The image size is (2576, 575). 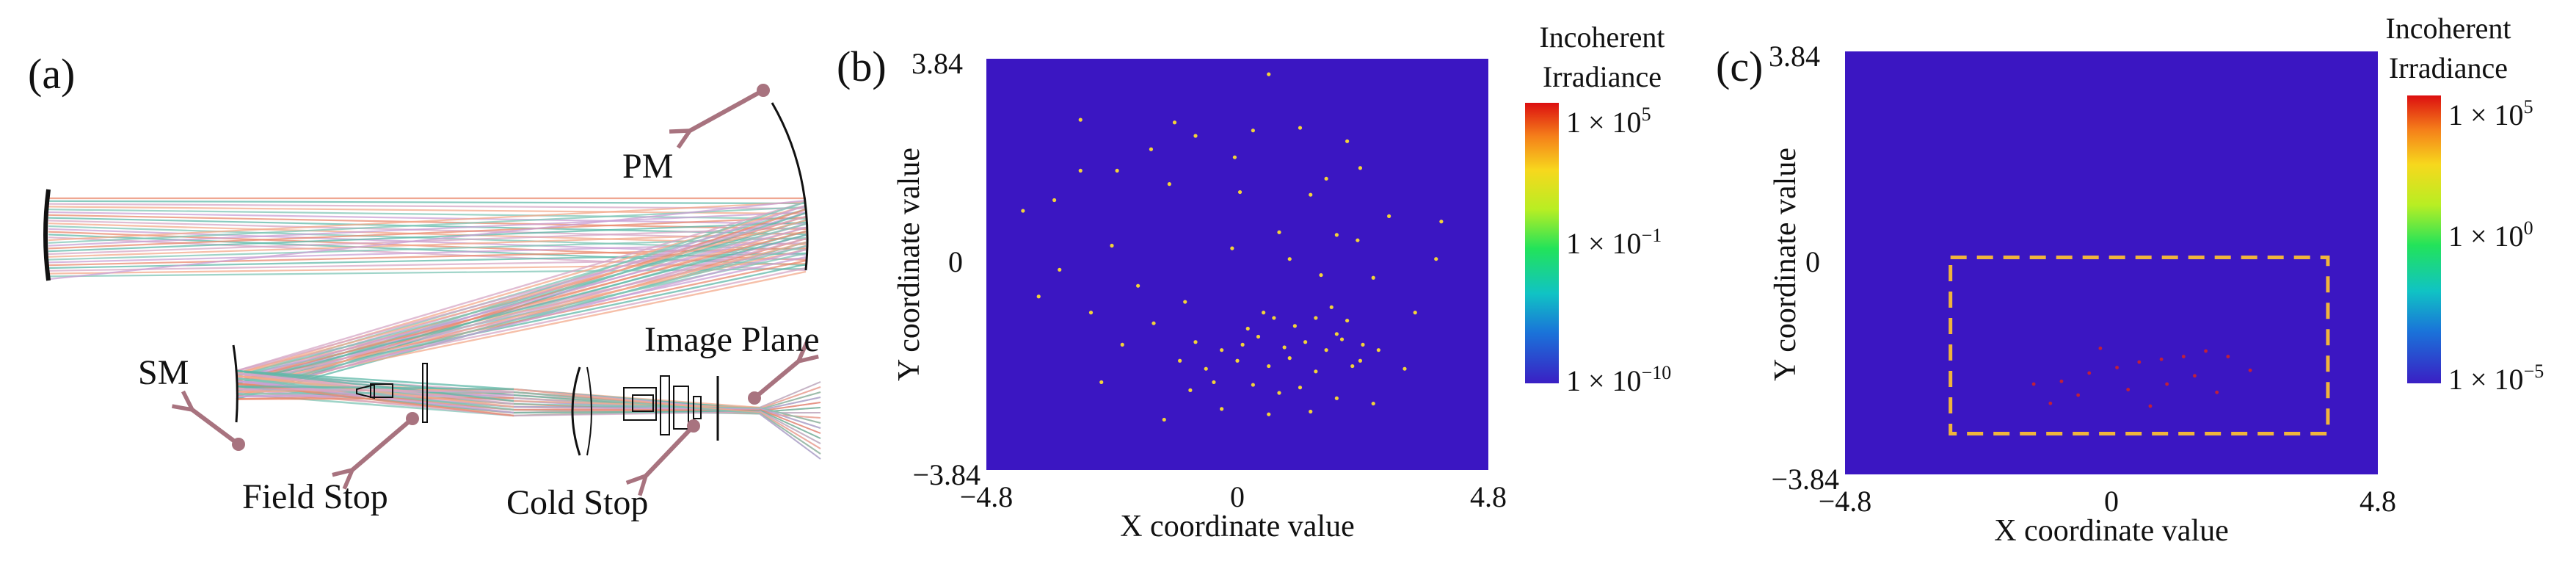 What do you see at coordinates (1601, 37) in the screenshot?
I see `colorbar-title-line1-b: Incoherent` at bounding box center [1601, 37].